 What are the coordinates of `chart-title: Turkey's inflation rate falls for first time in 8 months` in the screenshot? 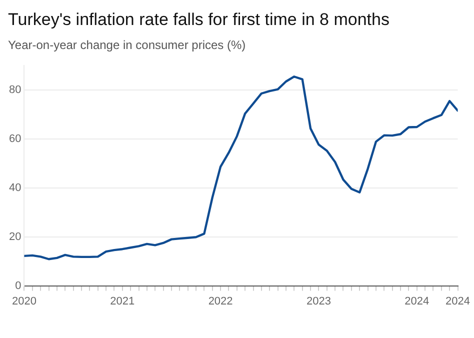 It's located at (199, 20).